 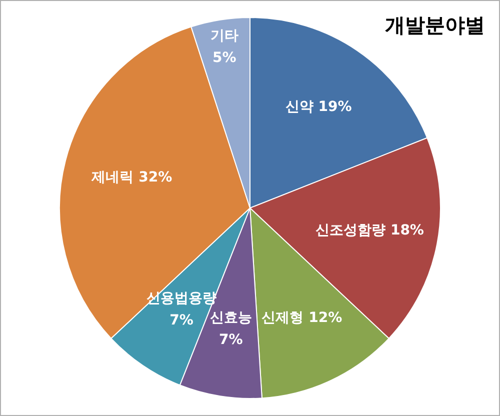 I want to click on slice-label: 신약 19%, so click(x=318, y=106).